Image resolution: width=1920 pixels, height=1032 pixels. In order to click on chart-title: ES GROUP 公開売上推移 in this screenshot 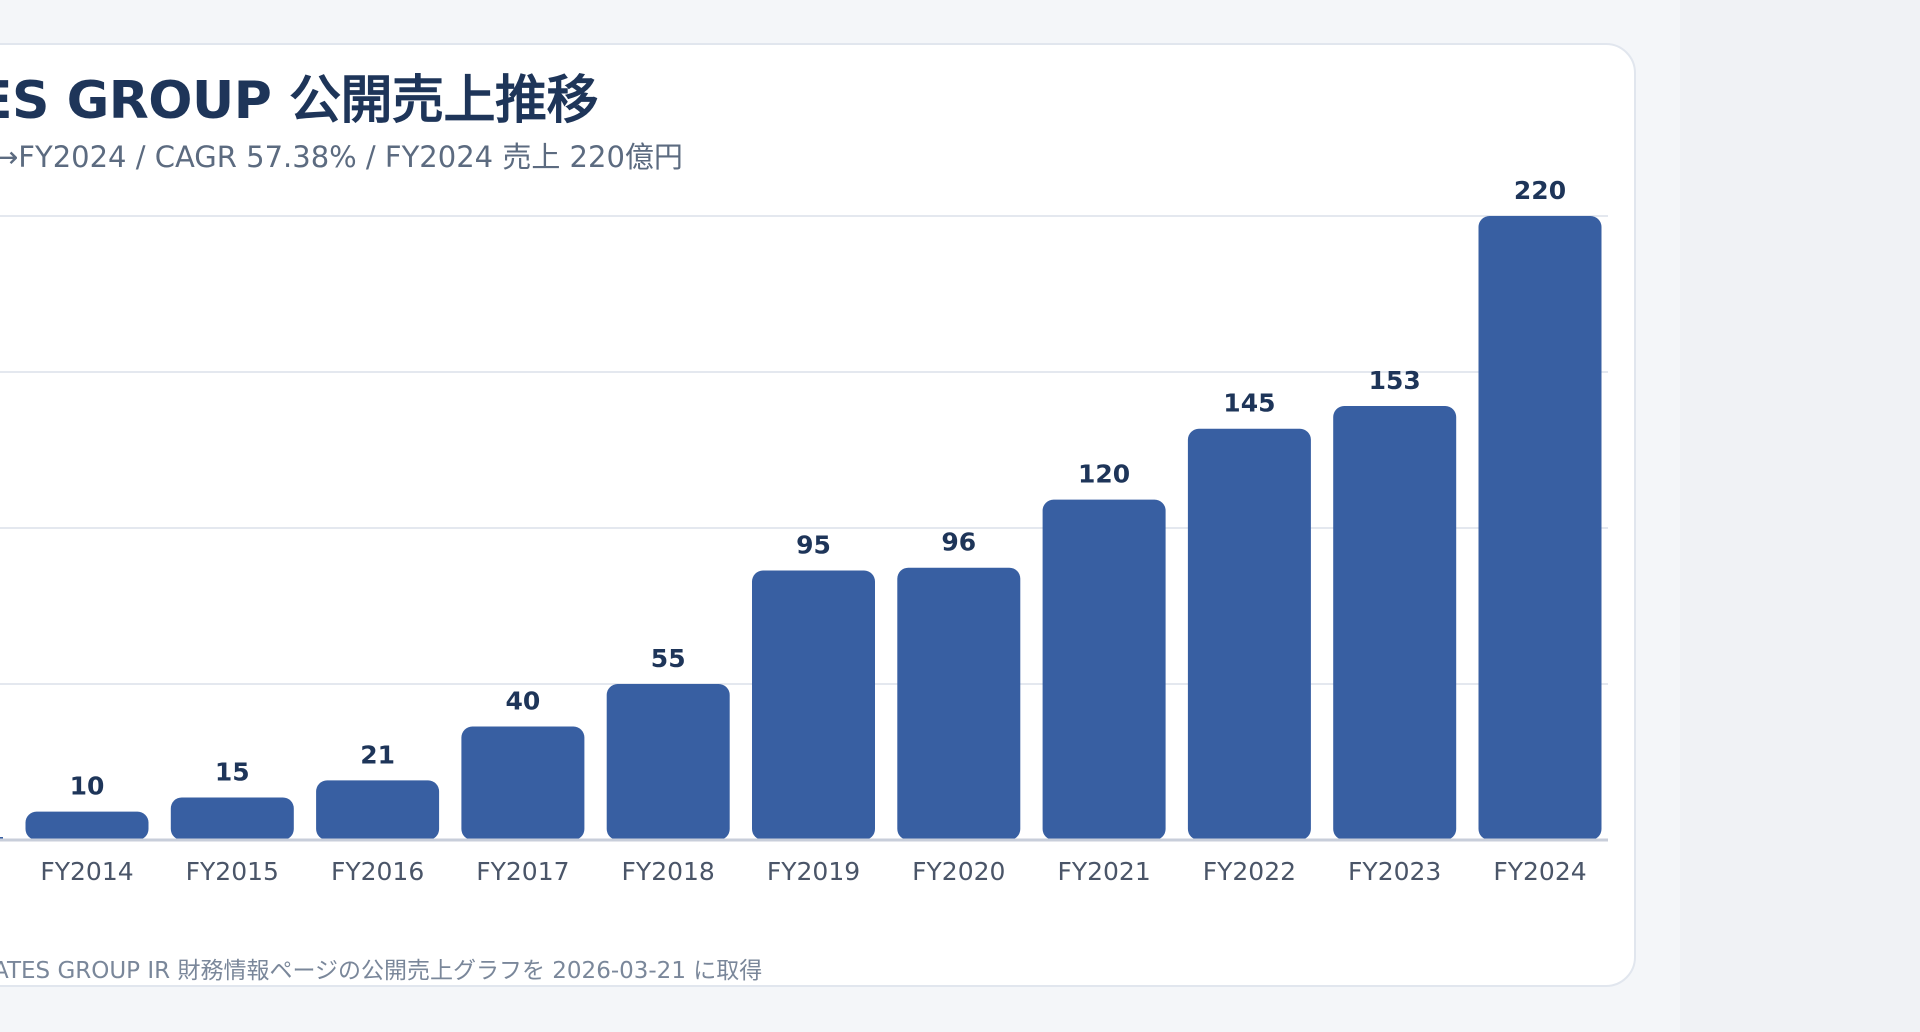, I will do `click(299, 101)`.